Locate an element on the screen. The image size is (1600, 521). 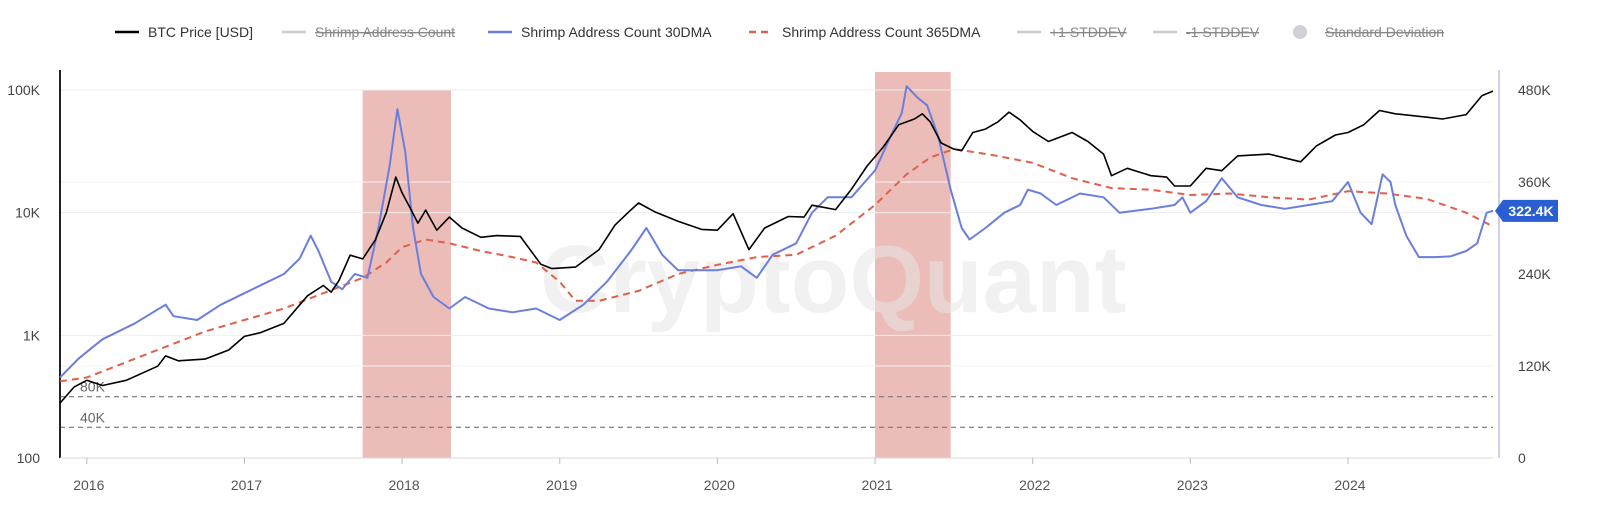
legend-item-plus1: +1 STDDEV is located at coordinates (1072, 32).